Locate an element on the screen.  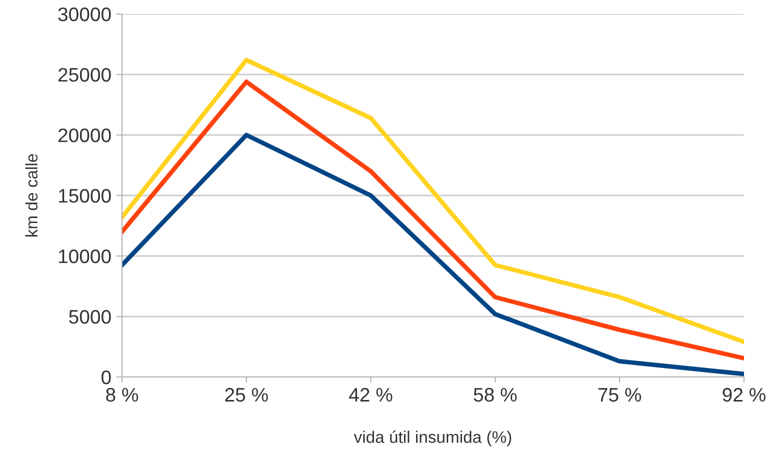
x-tick-label: 25 % is located at coordinates (246, 395).